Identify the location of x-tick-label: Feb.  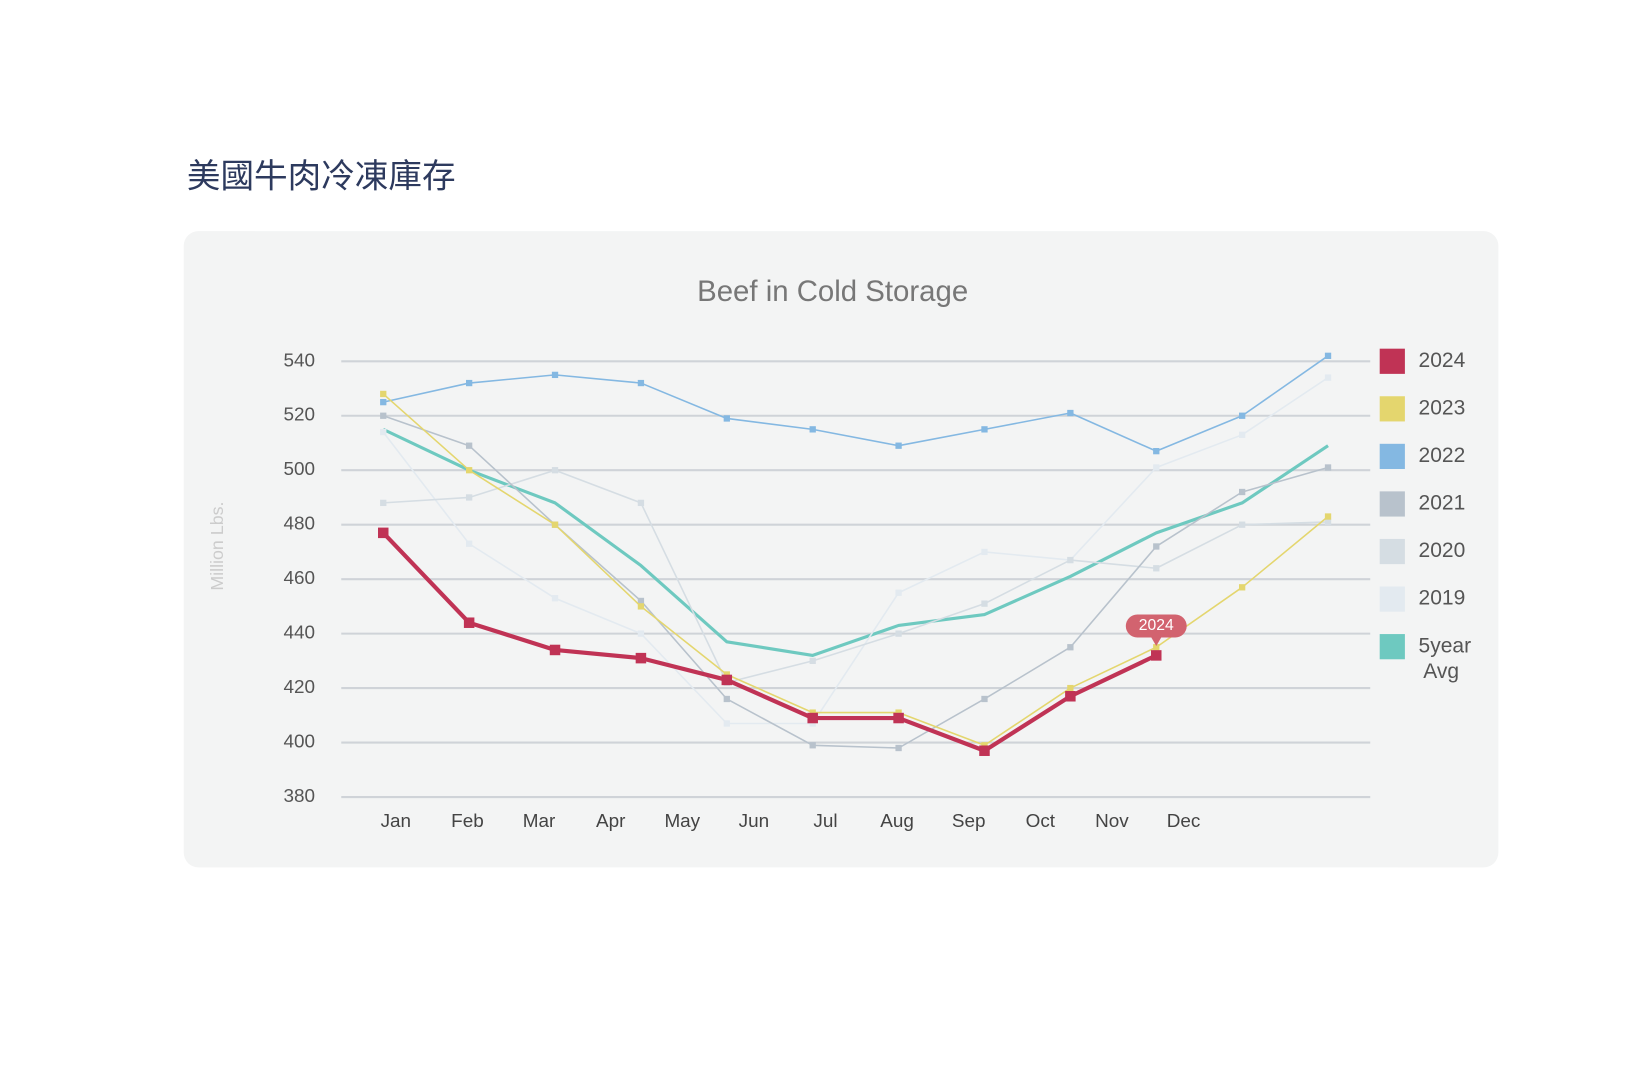
(467, 821).